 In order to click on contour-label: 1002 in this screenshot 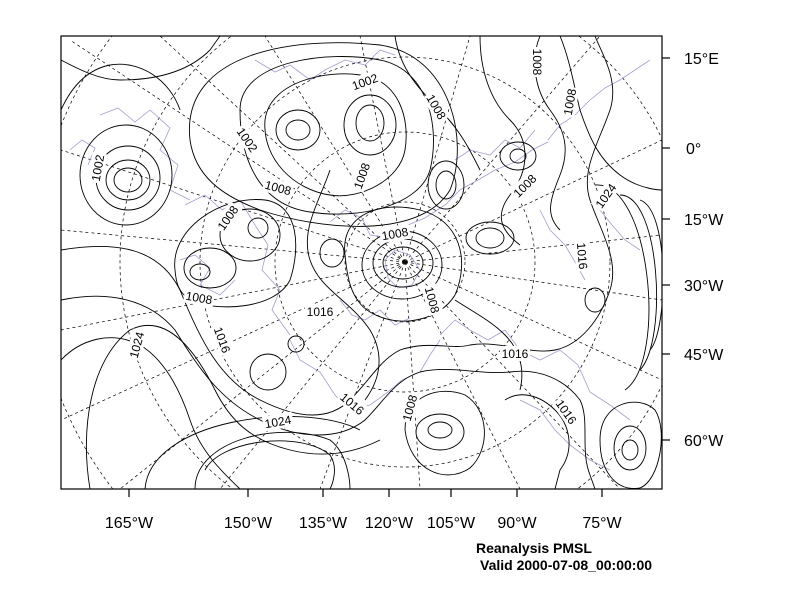, I will do `click(98, 167)`.